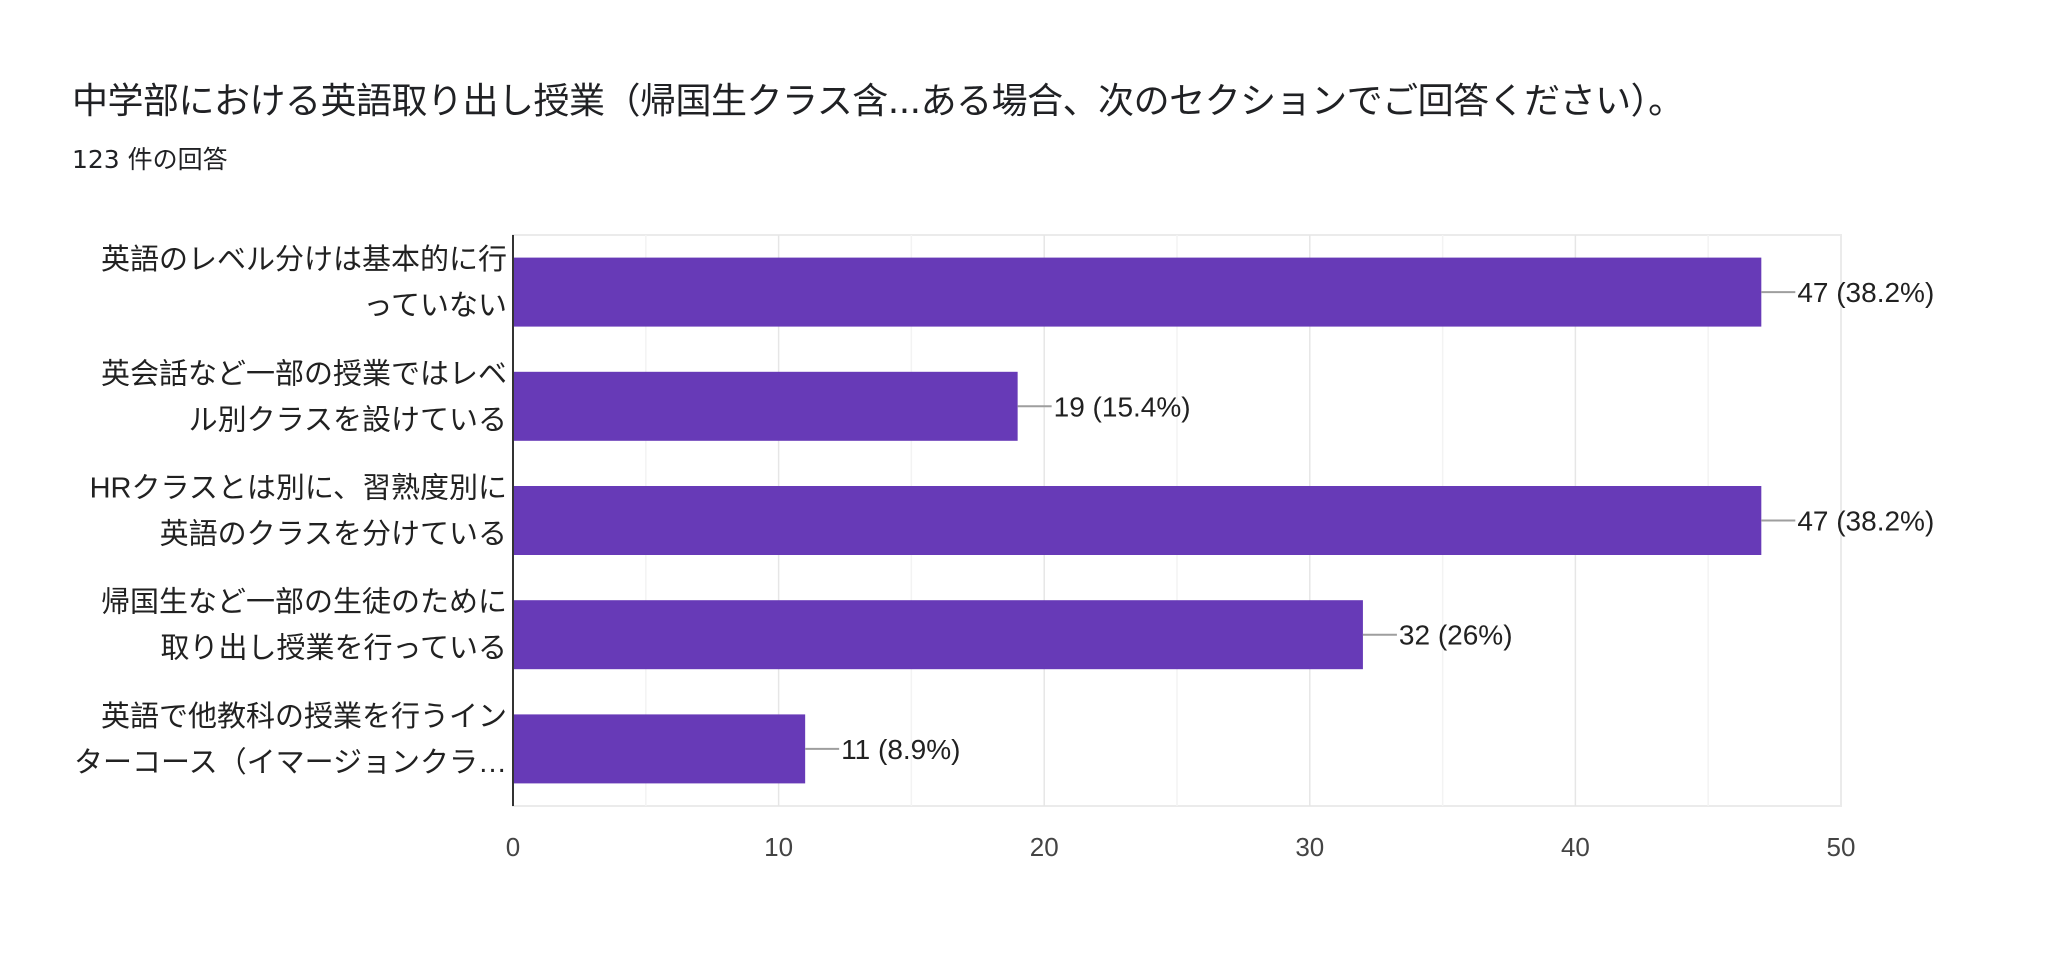  I want to click on x-tick-label: 30, so click(1309, 847).